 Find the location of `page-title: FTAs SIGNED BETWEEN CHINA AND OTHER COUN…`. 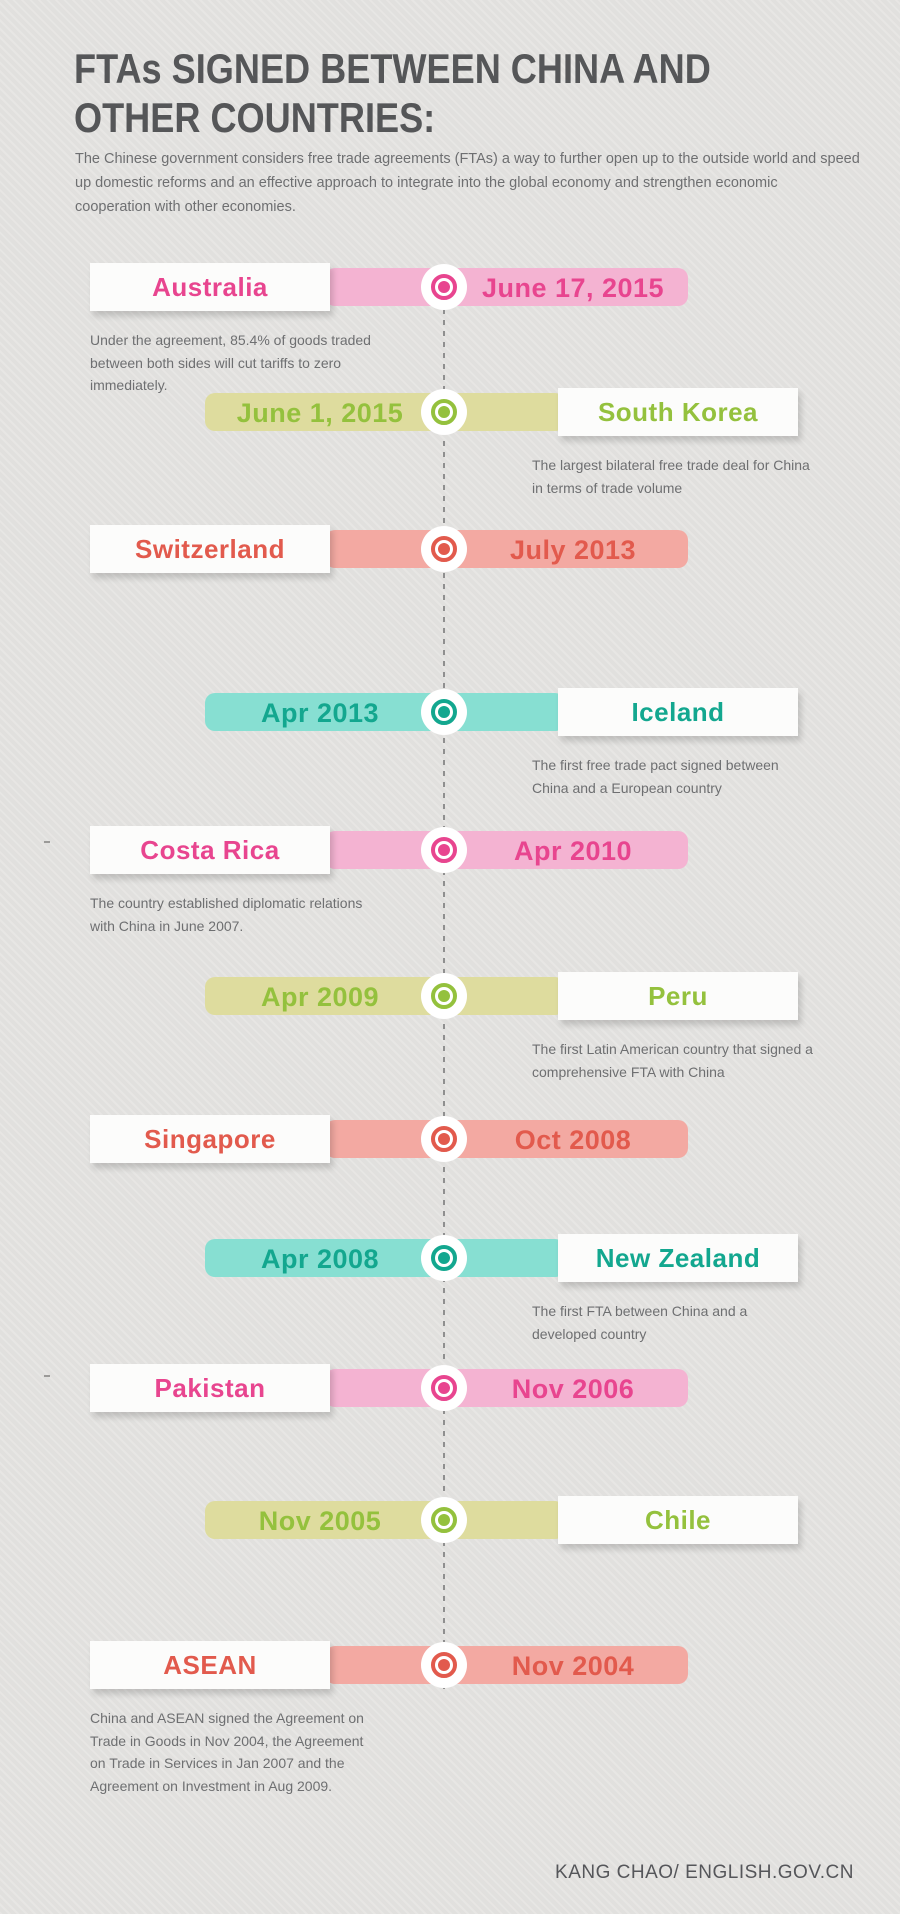

page-title: FTAs SIGNED BETWEEN CHINA AND OTHER COUN… is located at coordinates (392, 93).